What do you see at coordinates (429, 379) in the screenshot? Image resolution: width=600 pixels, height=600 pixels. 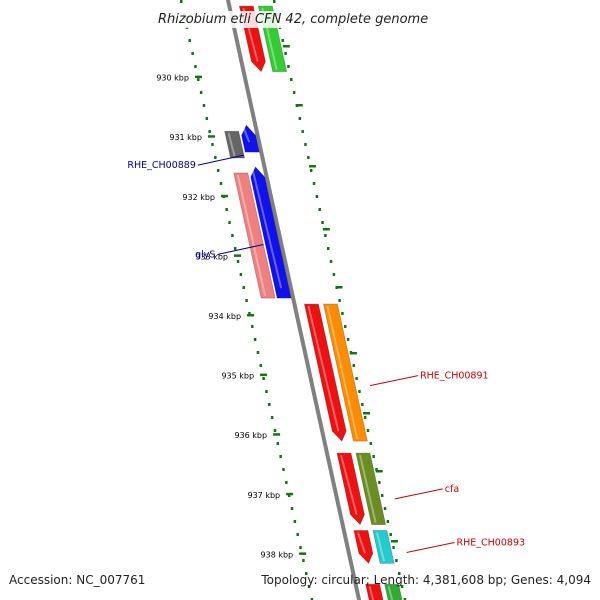 I see `gene-label: RHE_CH00891` at bounding box center [429, 379].